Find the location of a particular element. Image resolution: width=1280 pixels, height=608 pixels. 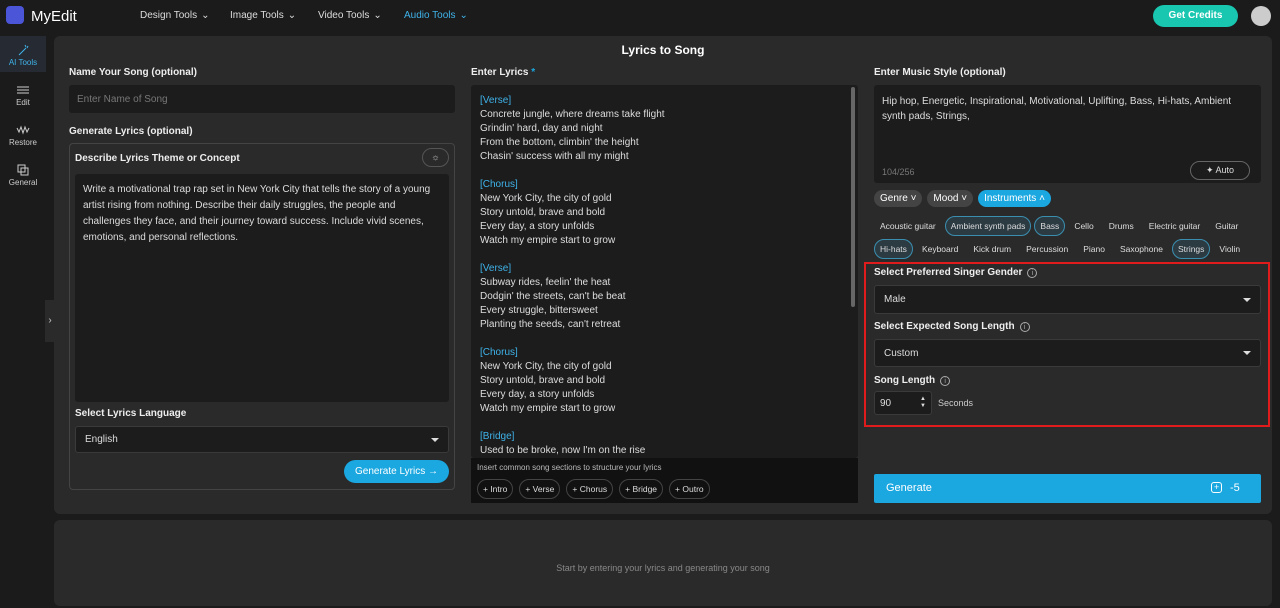

style-tabs: Genre ˅ Mood ˅ Instruments ˄ is located at coordinates (962, 198).